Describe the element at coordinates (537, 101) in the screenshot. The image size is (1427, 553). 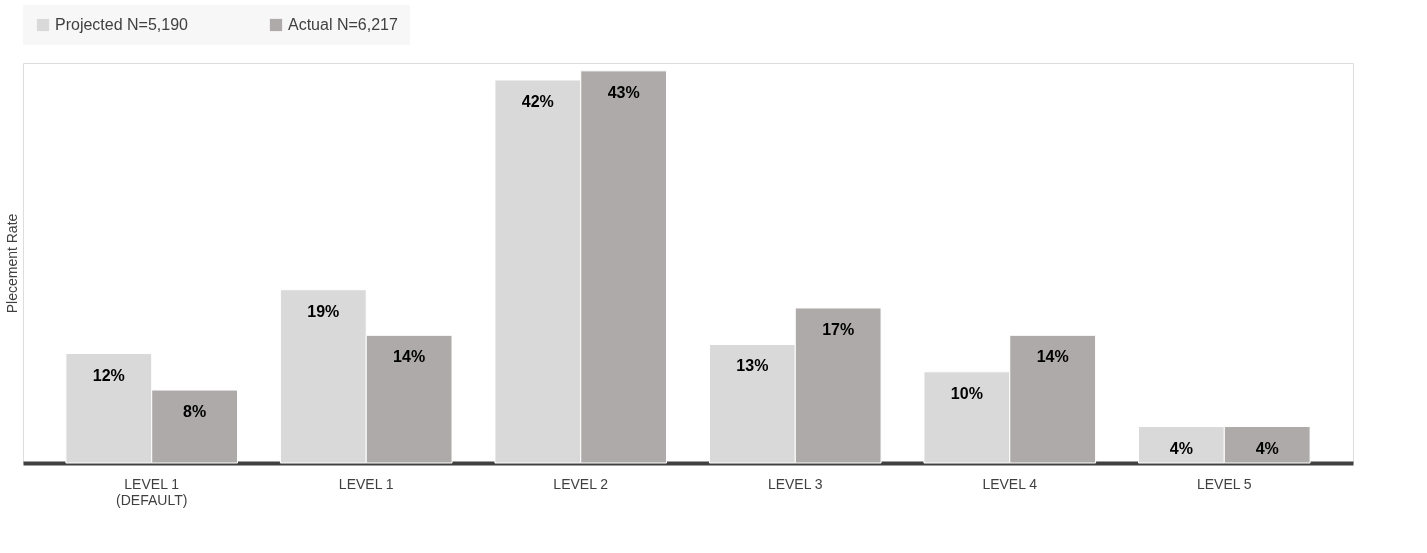
I see `data-label: 42%` at that location.